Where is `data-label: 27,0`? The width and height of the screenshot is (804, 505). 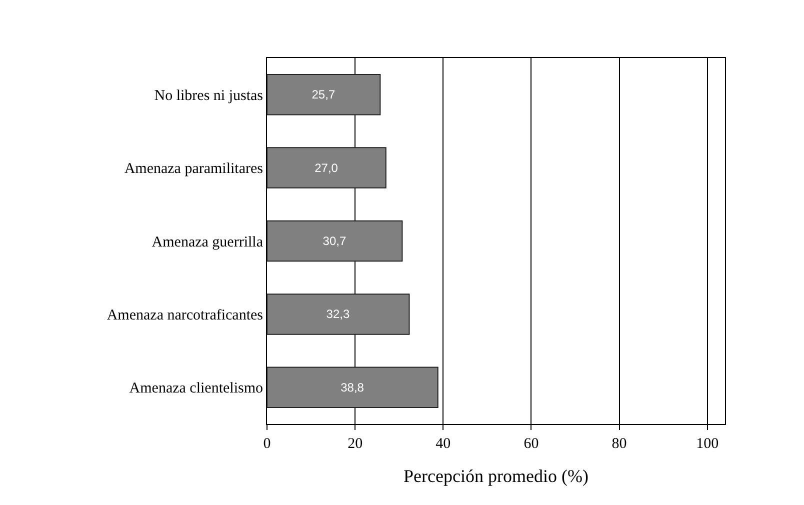
data-label: 27,0 is located at coordinates (326, 167).